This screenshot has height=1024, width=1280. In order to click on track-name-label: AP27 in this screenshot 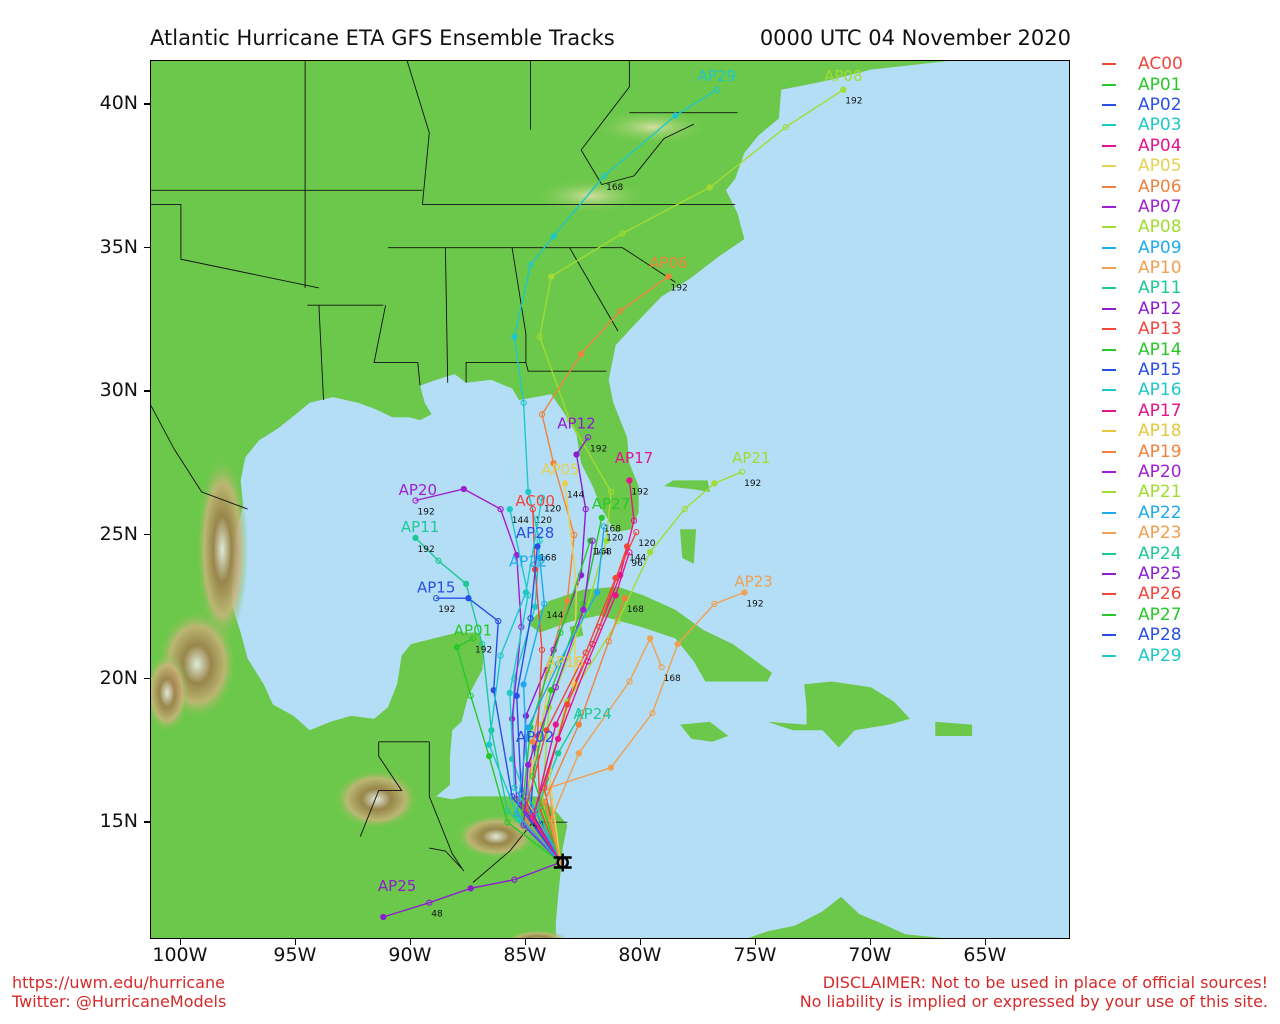, I will do `click(611, 504)`.